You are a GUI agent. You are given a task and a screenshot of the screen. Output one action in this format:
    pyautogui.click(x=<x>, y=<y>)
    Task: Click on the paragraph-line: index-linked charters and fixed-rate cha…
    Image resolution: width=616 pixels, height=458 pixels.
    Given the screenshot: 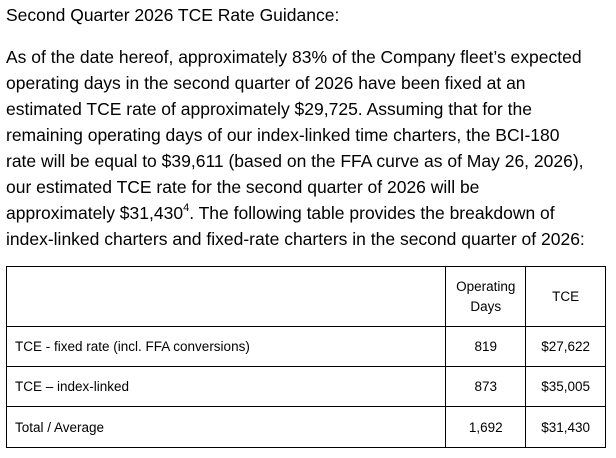 What is the action you would take?
    pyautogui.click(x=295, y=239)
    